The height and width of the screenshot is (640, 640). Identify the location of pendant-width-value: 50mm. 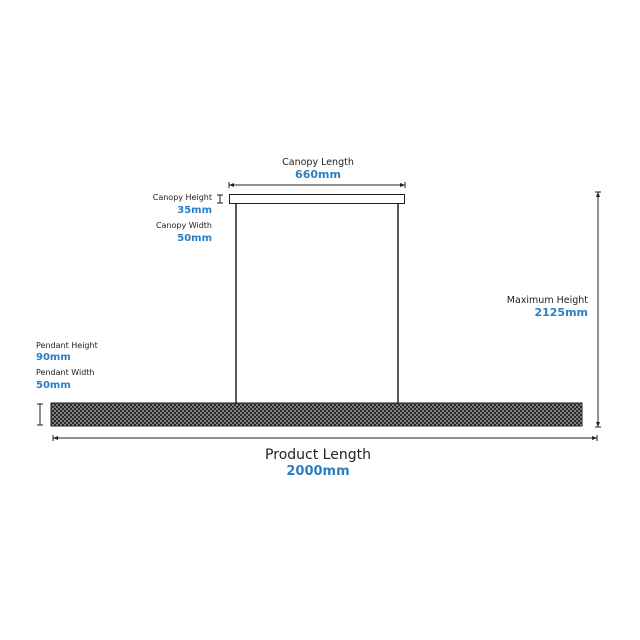
(53, 385).